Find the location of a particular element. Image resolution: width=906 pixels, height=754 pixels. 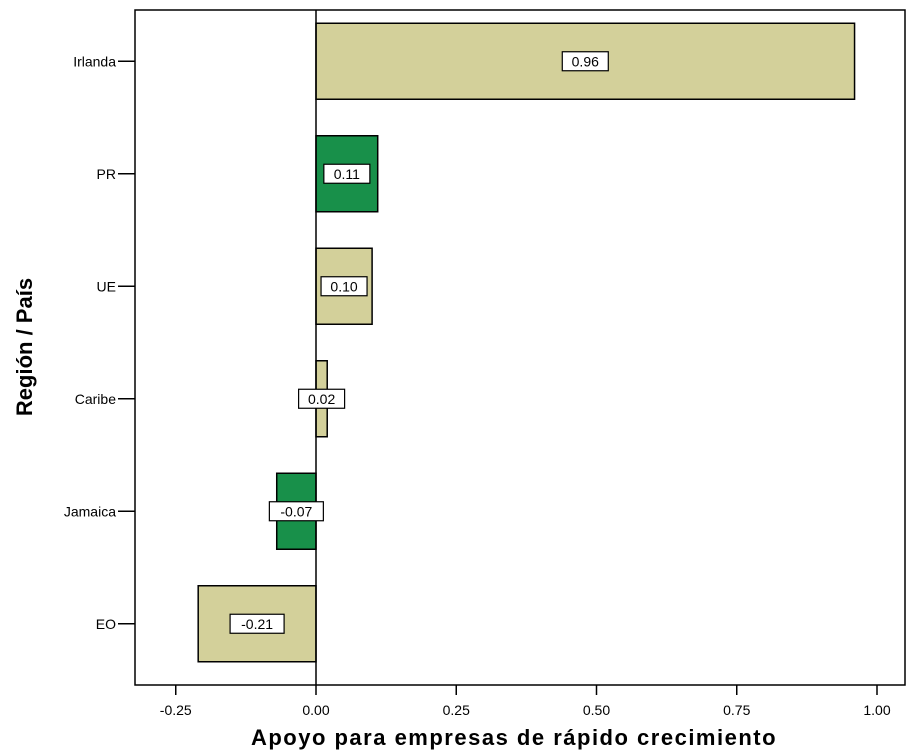

data-label: 0.10 is located at coordinates (344, 286).